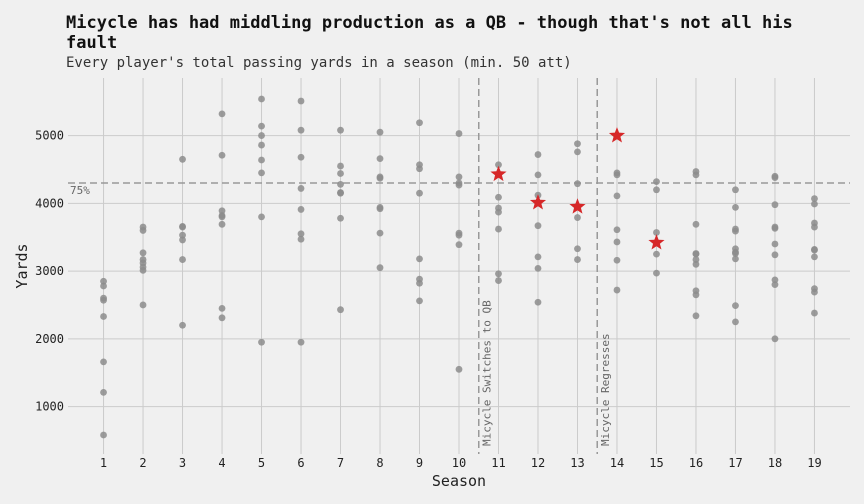  I want to click on event-label-1: Micycle Regresses, so click(605, 389).